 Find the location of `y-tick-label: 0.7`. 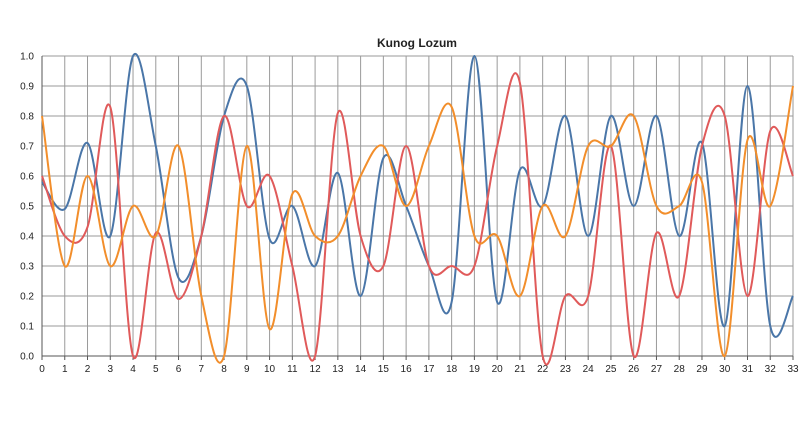

y-tick-label: 0.7 is located at coordinates (27, 147).